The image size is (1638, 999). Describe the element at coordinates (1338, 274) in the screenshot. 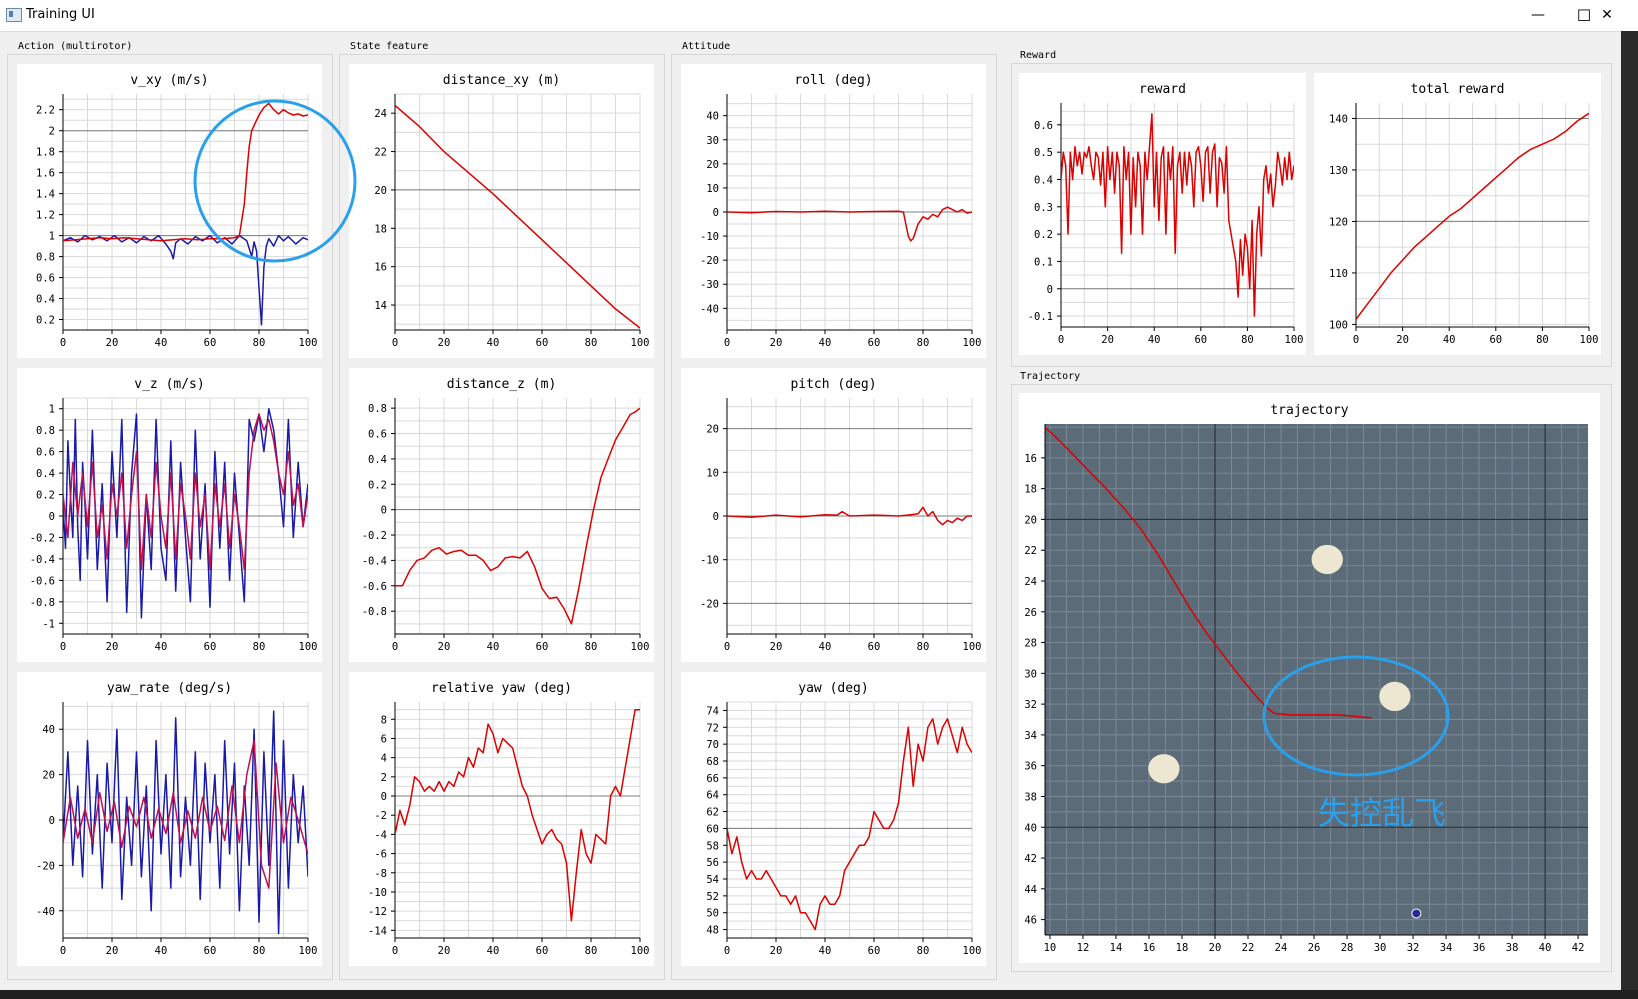

I see `y-tick-label: 110` at that location.